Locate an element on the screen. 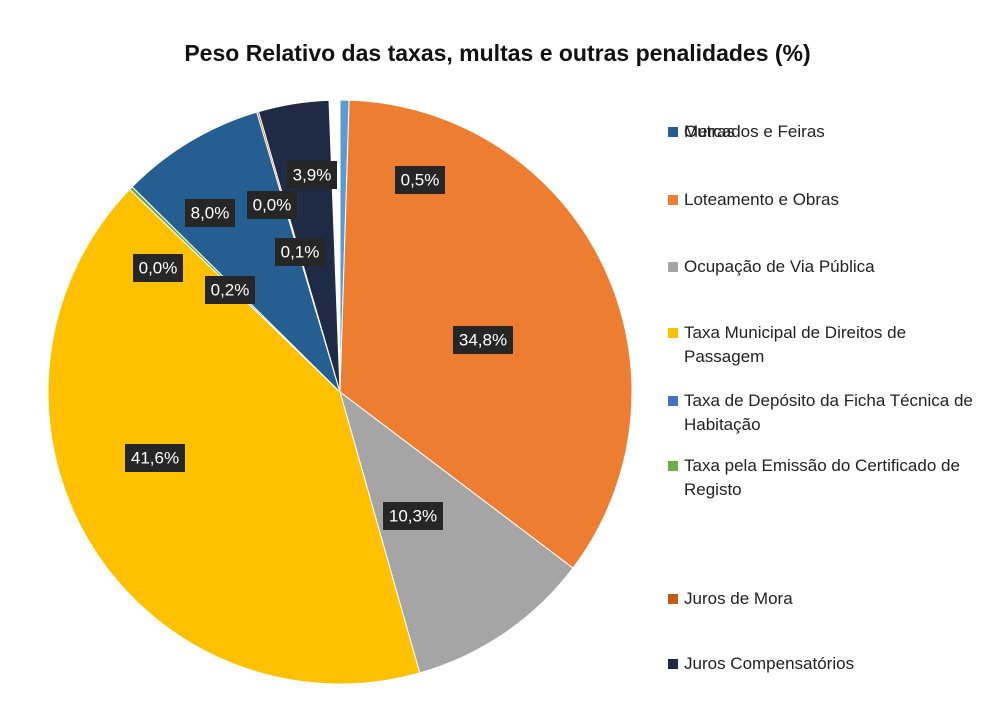  data-label: 0,1% is located at coordinates (300, 252).